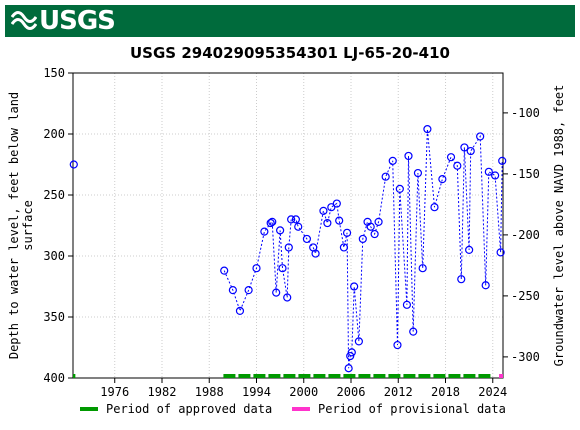 The height and width of the screenshot is (430, 580). What do you see at coordinates (492, 392) in the screenshot?
I see `x-tick-label: 2024` at bounding box center [492, 392].